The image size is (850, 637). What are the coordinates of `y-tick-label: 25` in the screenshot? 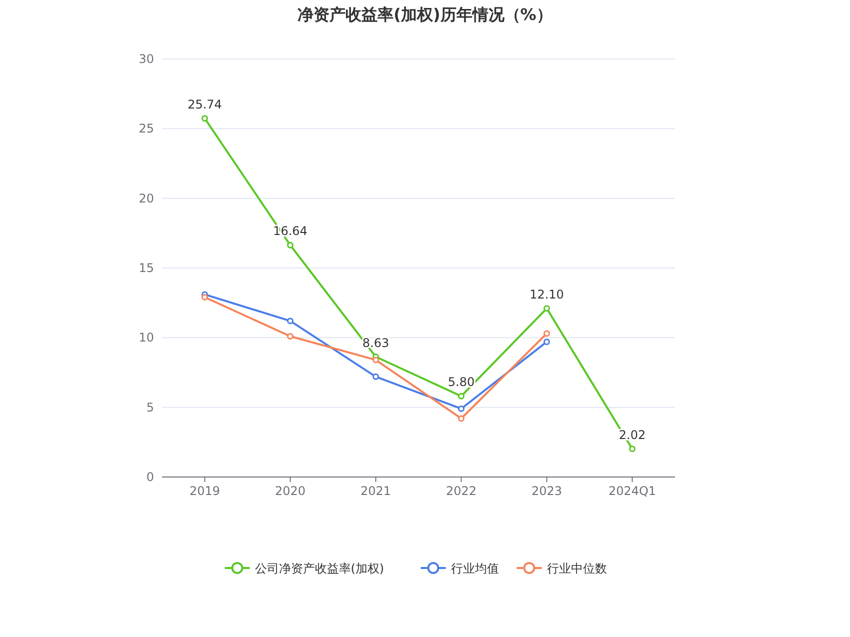 It's located at (146, 129).